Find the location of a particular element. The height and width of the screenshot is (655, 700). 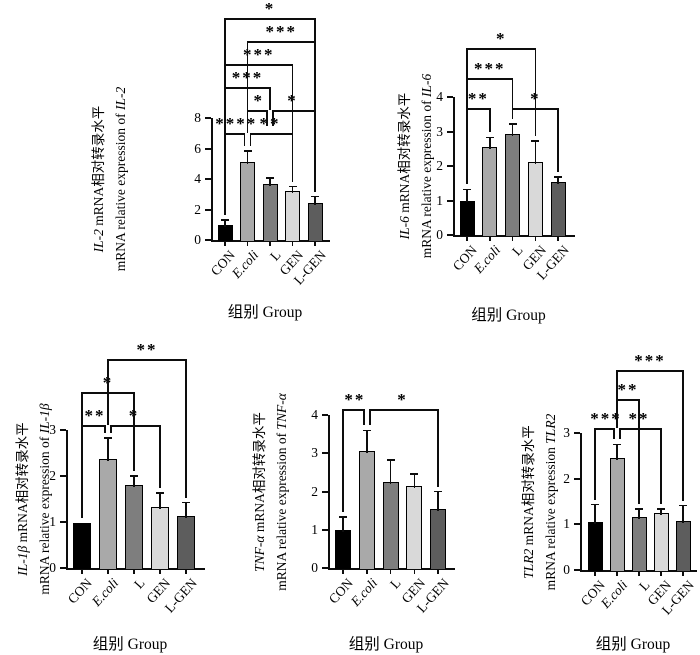

y-axis-label-en: mRNA relative expression of TNF-α is located at coordinates (282, 492).